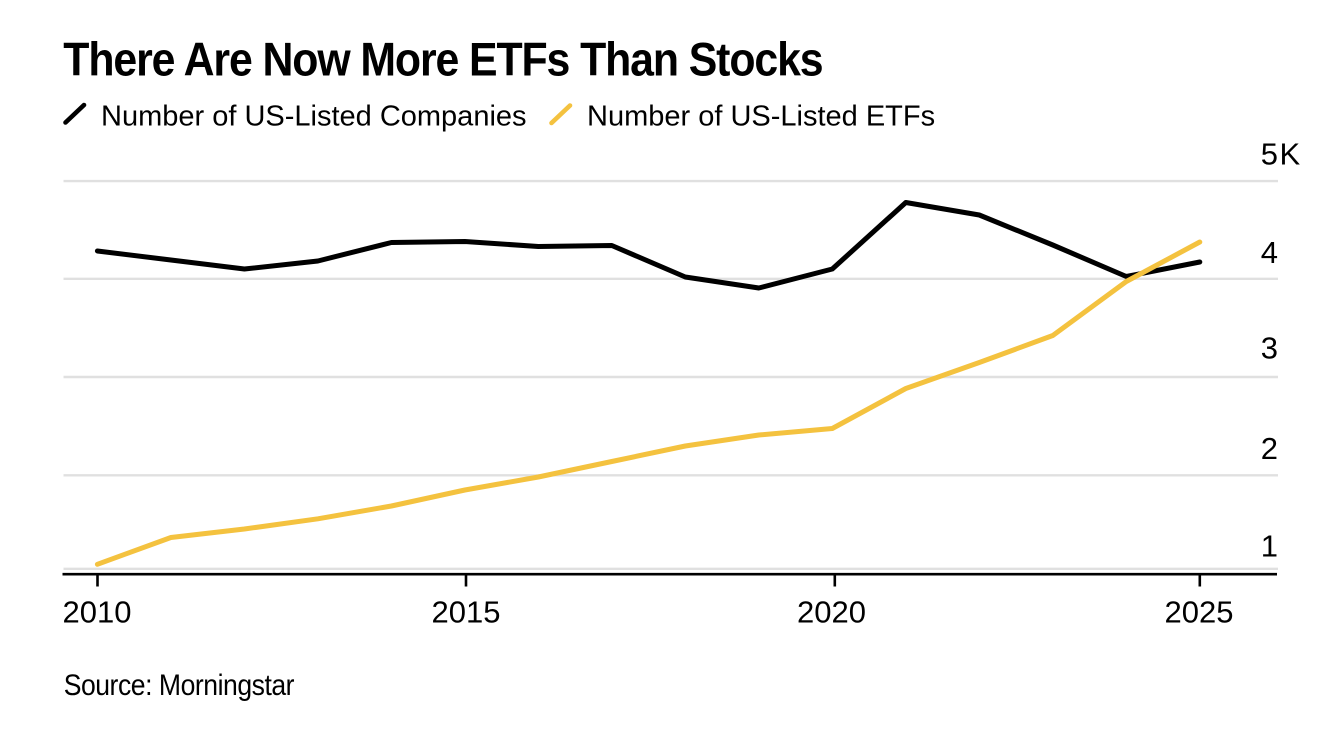  Describe the element at coordinates (179, 685) in the screenshot. I see `svg-text: Source: Morningstar` at that location.